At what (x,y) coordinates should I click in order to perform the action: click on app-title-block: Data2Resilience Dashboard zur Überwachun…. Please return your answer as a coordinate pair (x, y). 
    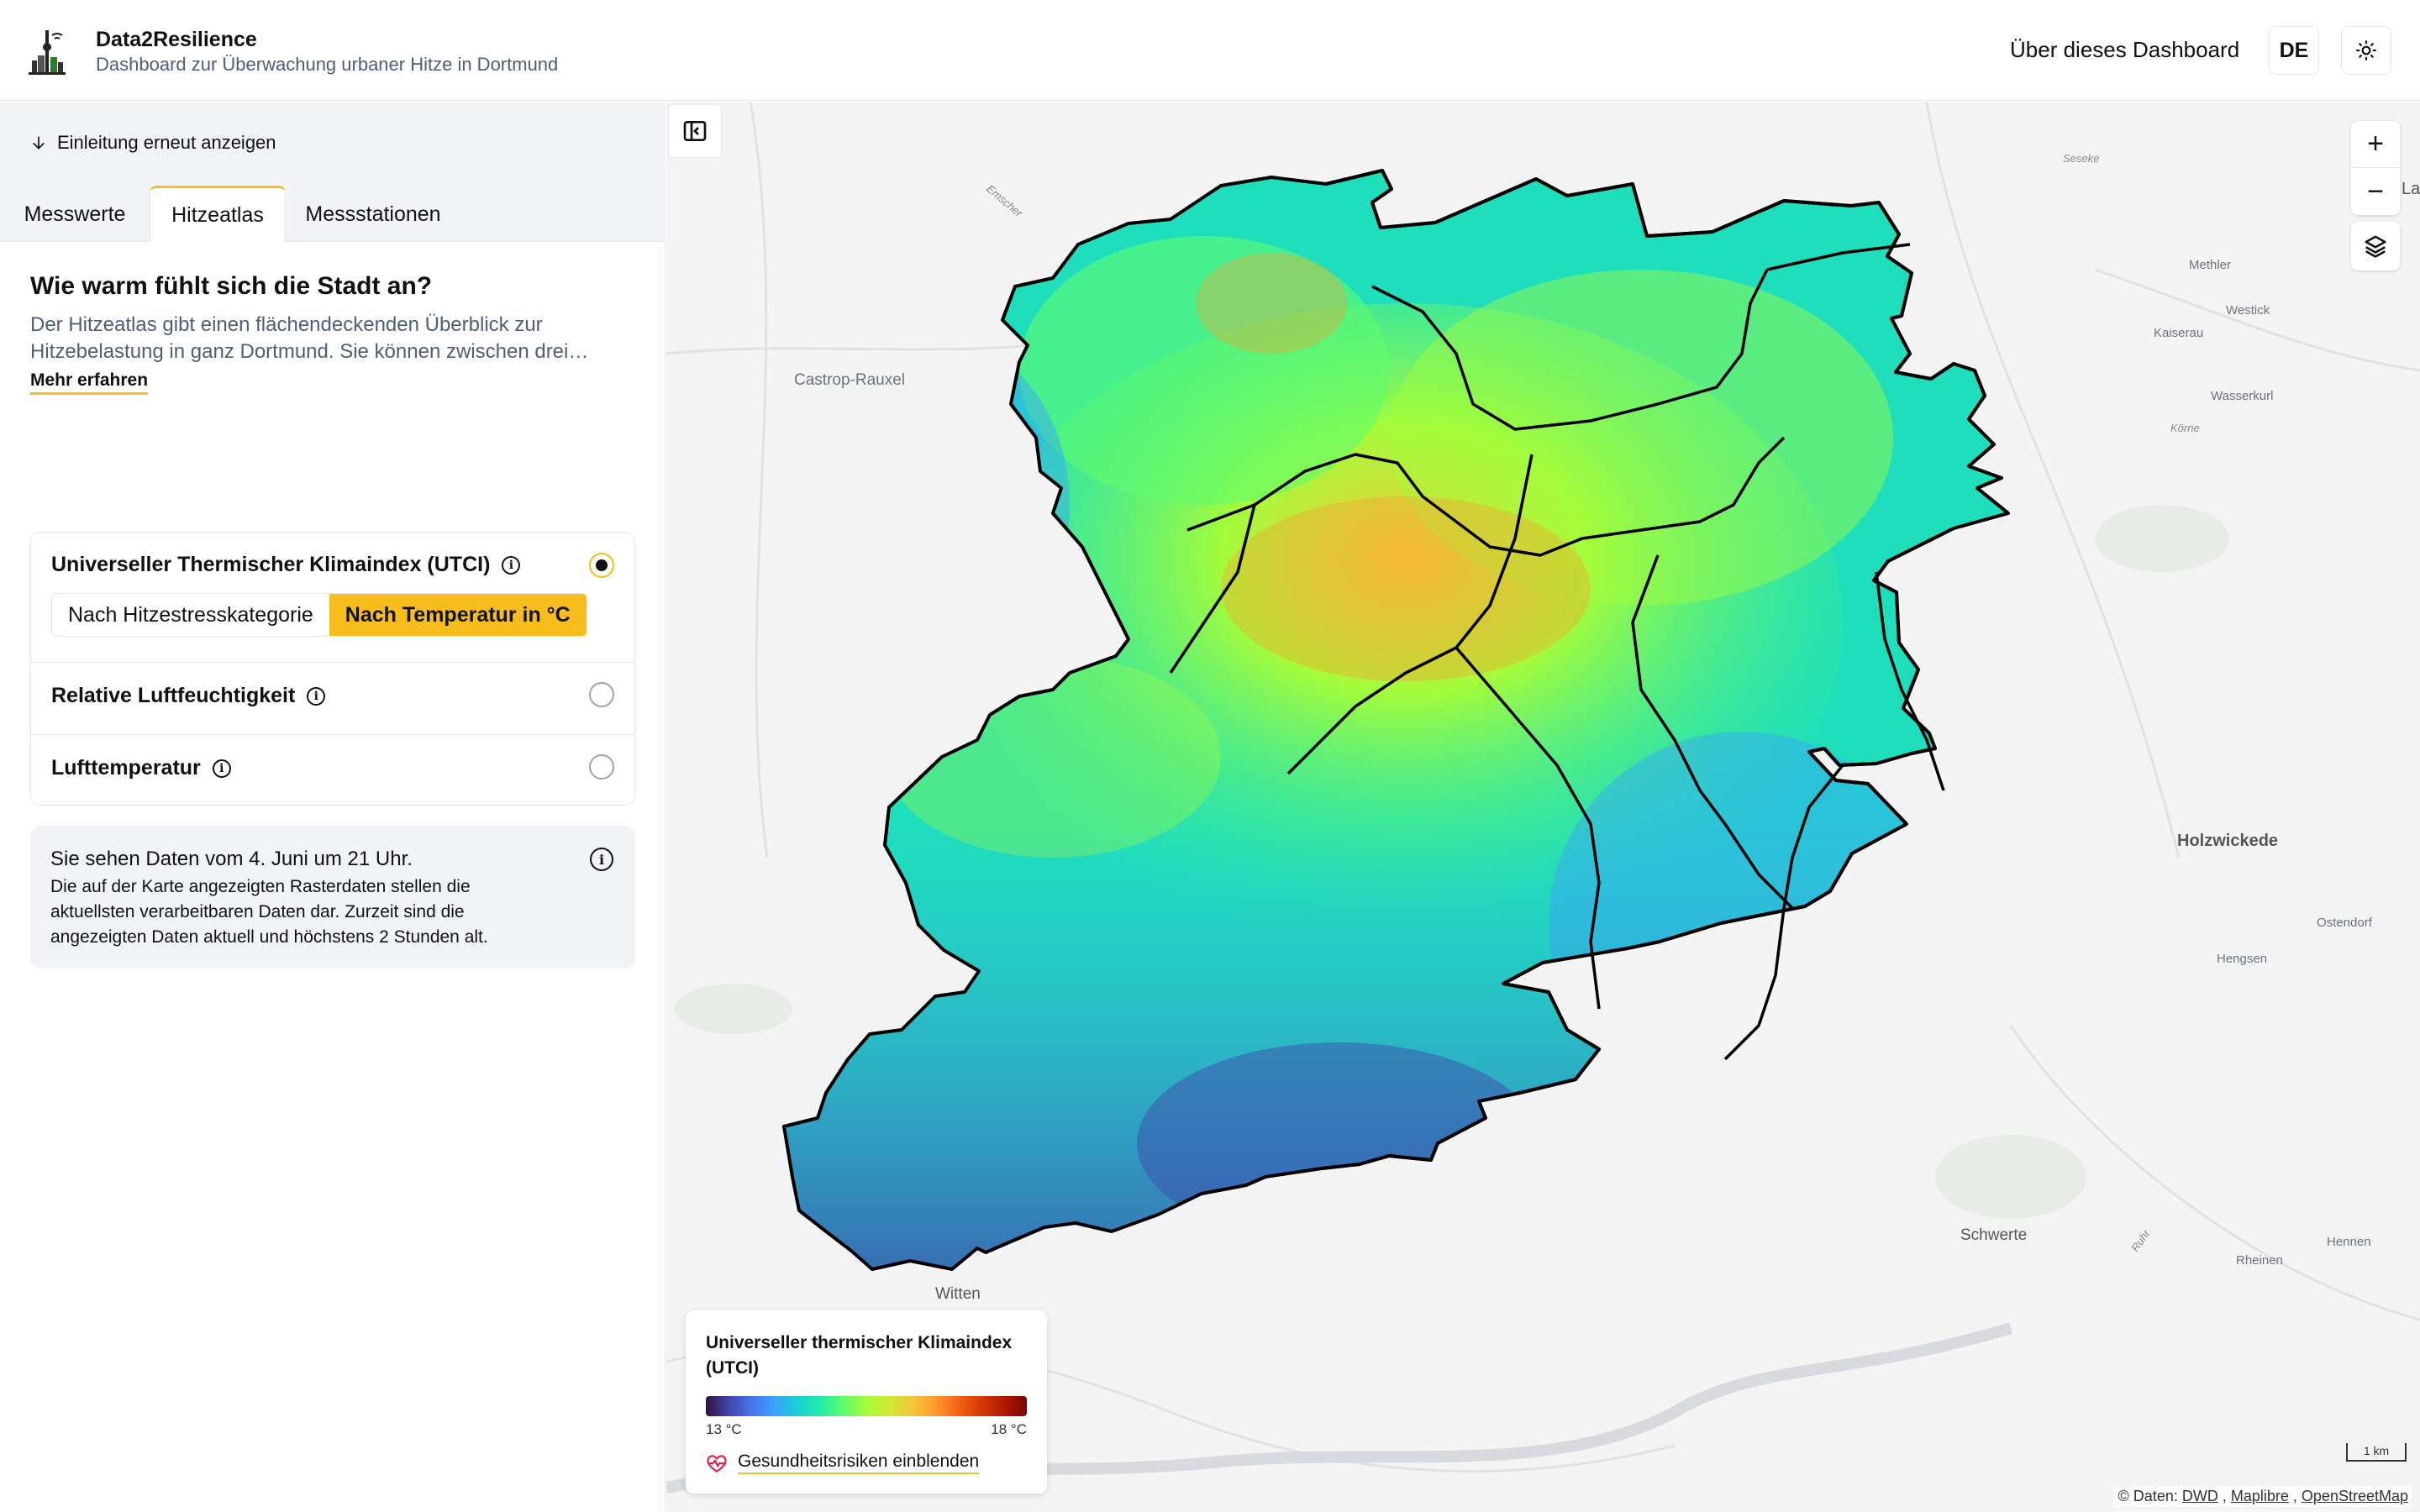
    Looking at the image, I should click on (327, 52).